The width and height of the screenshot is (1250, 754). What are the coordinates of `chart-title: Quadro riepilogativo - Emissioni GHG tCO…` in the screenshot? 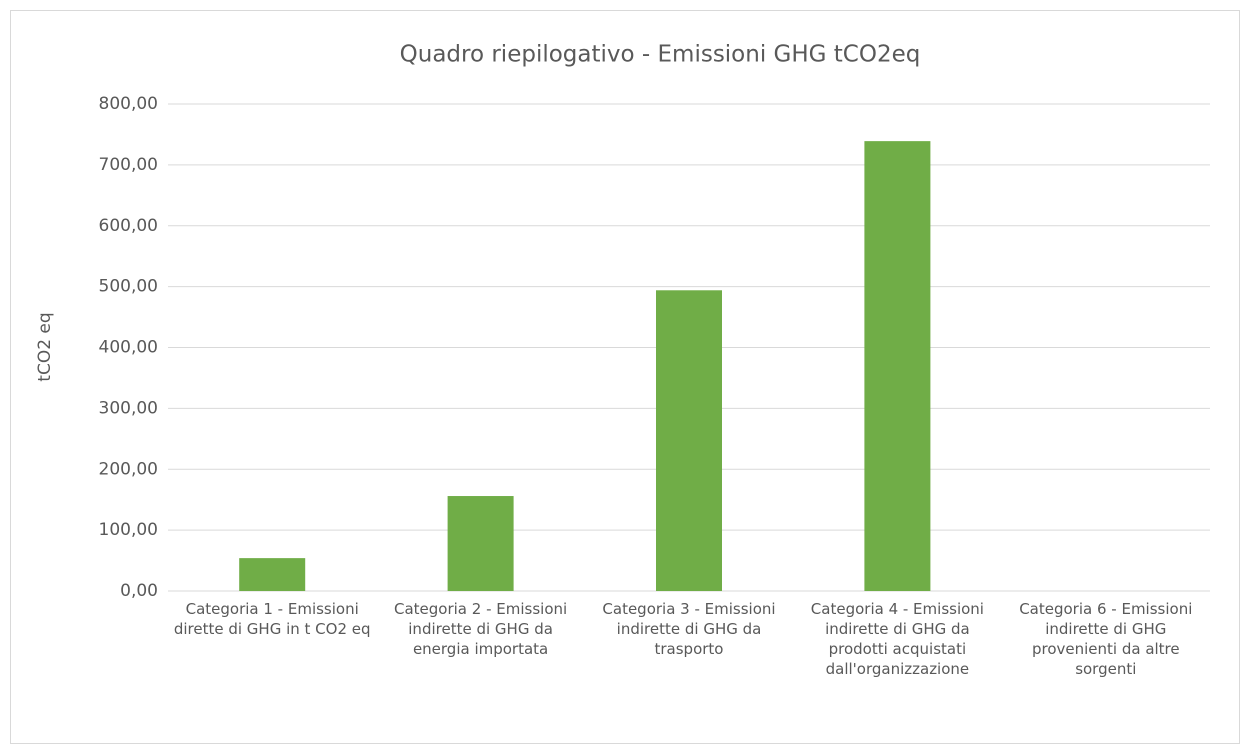 It's located at (660, 55).